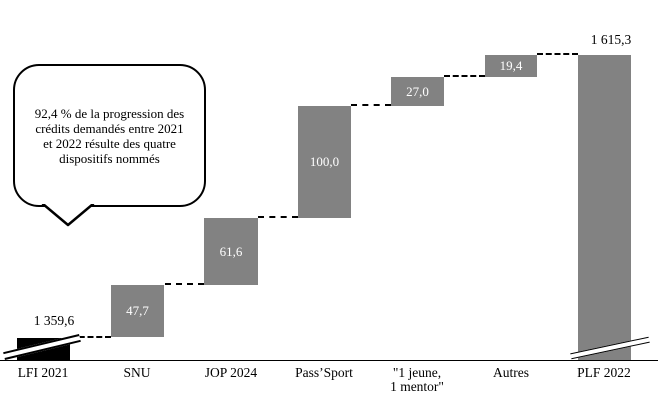  Describe the element at coordinates (231, 372) in the screenshot. I see `x-tick-label-jop-2024: JOP 2024` at that location.